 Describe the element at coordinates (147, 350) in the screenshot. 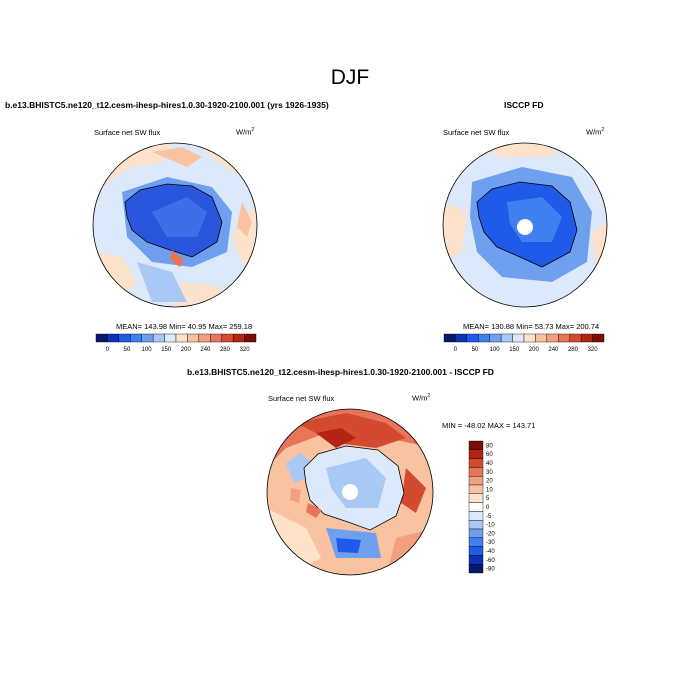

I see `model-colorbar-label: 100` at that location.